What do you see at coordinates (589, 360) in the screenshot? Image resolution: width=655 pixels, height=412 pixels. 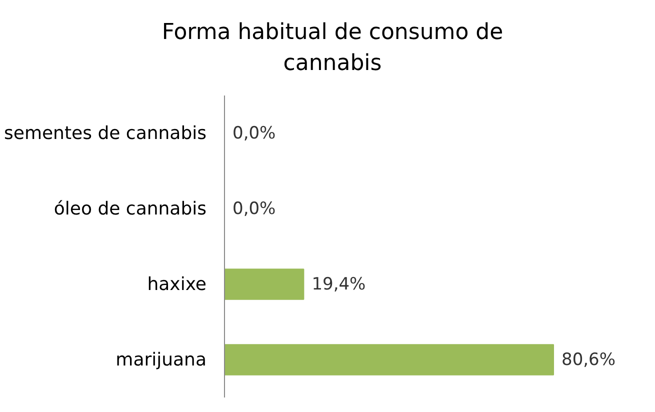 I see `data-label: 80,6%` at bounding box center [589, 360].